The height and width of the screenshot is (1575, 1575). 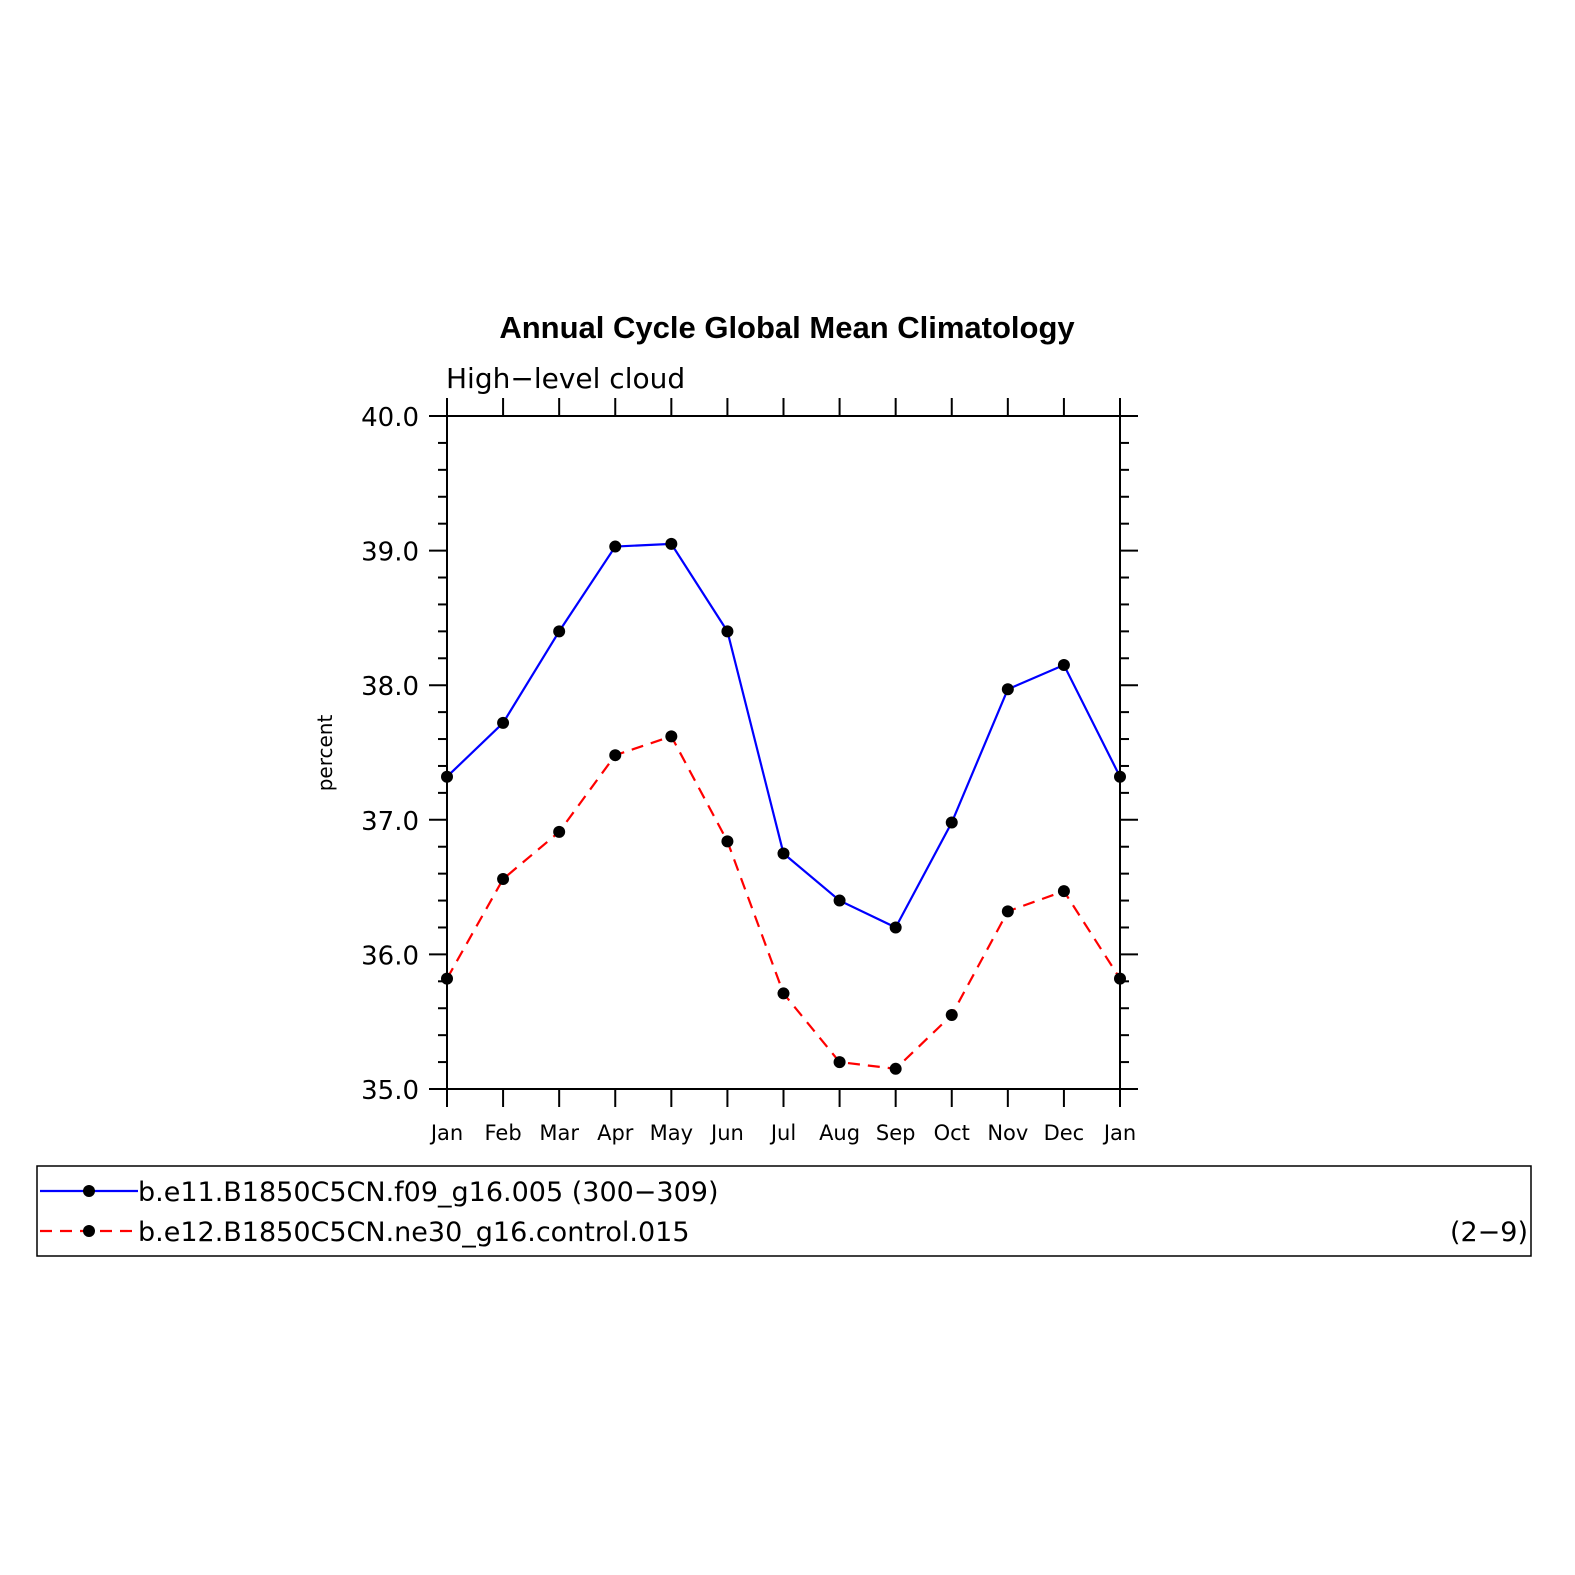 What do you see at coordinates (1489, 1232) in the screenshot?
I see `legend-label-series-2-suffix: (2−9)` at bounding box center [1489, 1232].